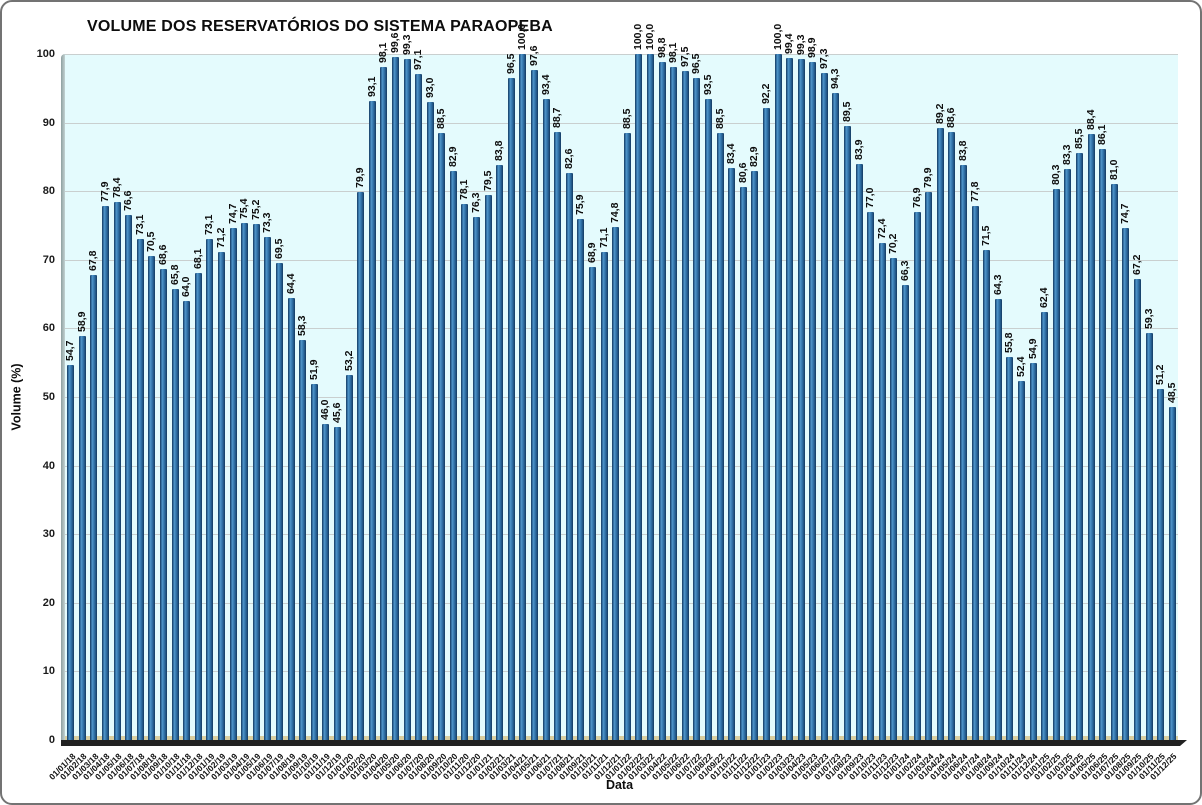 The height and width of the screenshot is (805, 1202). I want to click on y-axis: 0 10 20 30 40 50 60 70 80 90 100, so click(29, 397).